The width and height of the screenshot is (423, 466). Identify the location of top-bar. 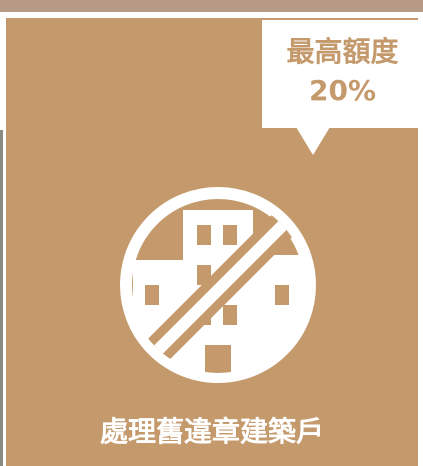
(211, 6).